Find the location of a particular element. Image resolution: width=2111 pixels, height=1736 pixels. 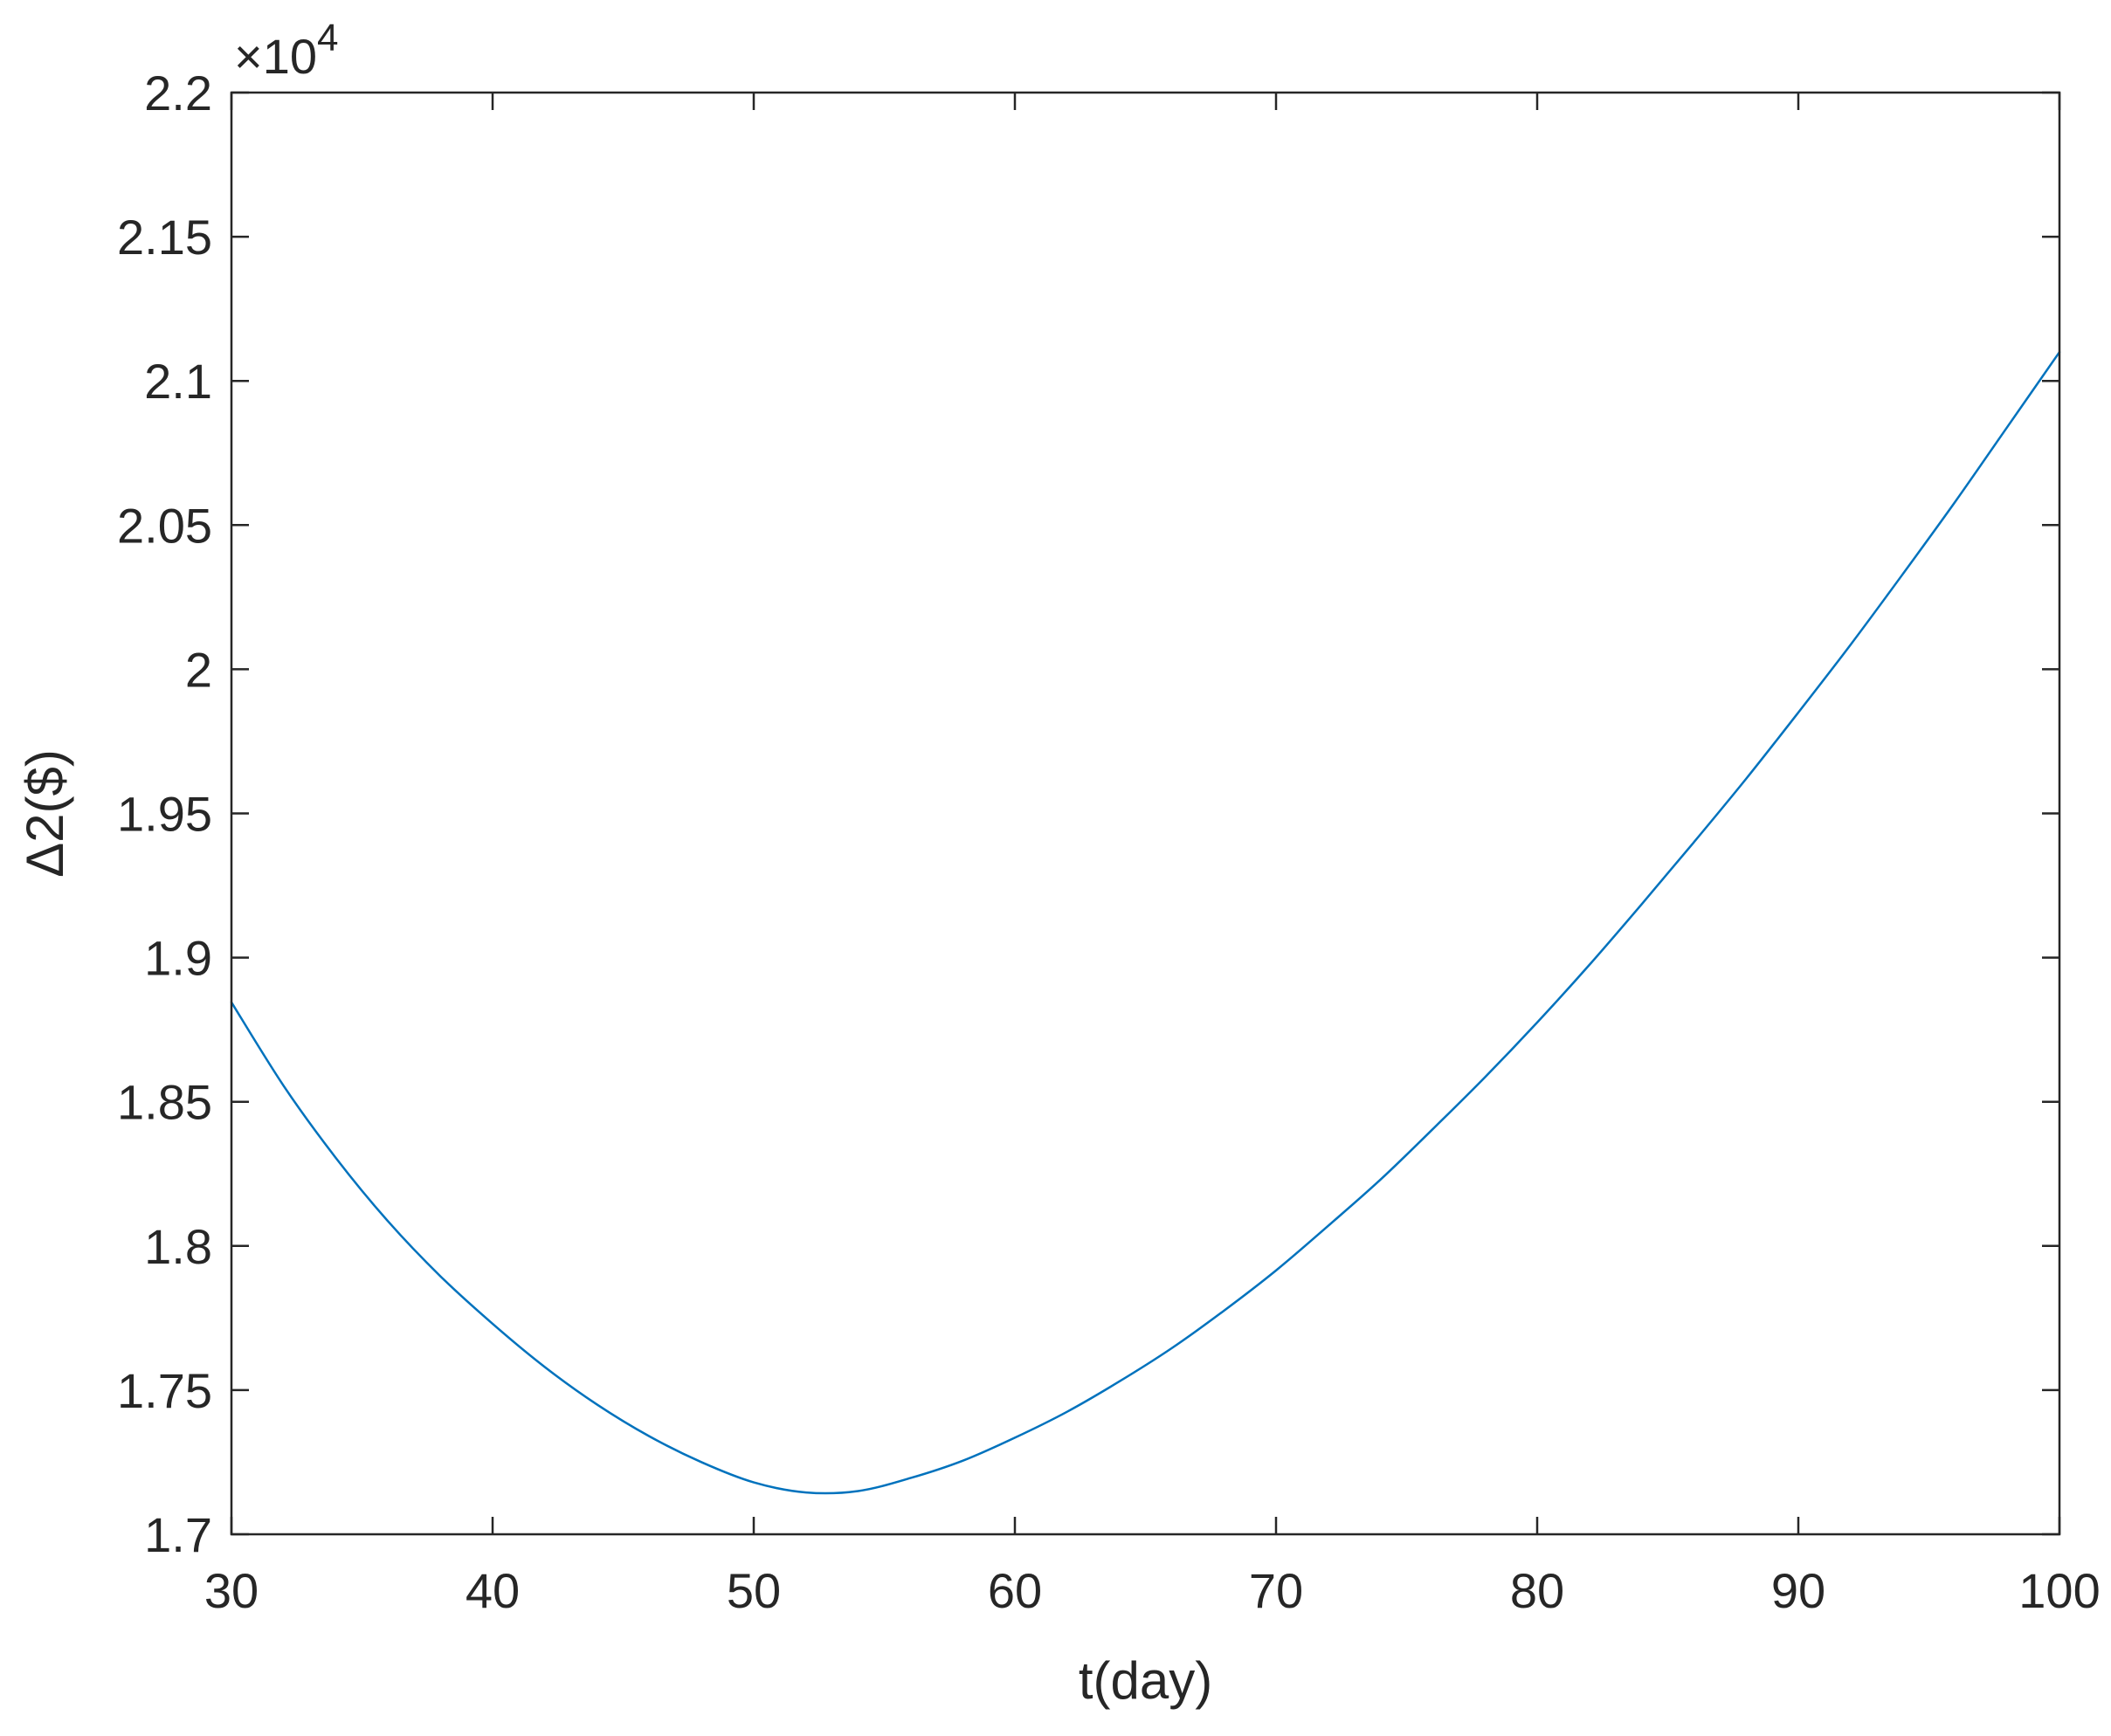

y-tick-label: 2.15 is located at coordinates (164, 237).